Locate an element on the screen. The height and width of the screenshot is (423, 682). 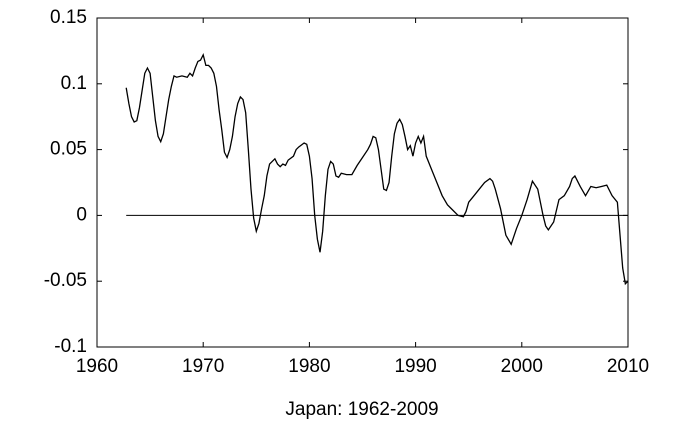
x-tick-label: 1990 is located at coordinates (415, 366).